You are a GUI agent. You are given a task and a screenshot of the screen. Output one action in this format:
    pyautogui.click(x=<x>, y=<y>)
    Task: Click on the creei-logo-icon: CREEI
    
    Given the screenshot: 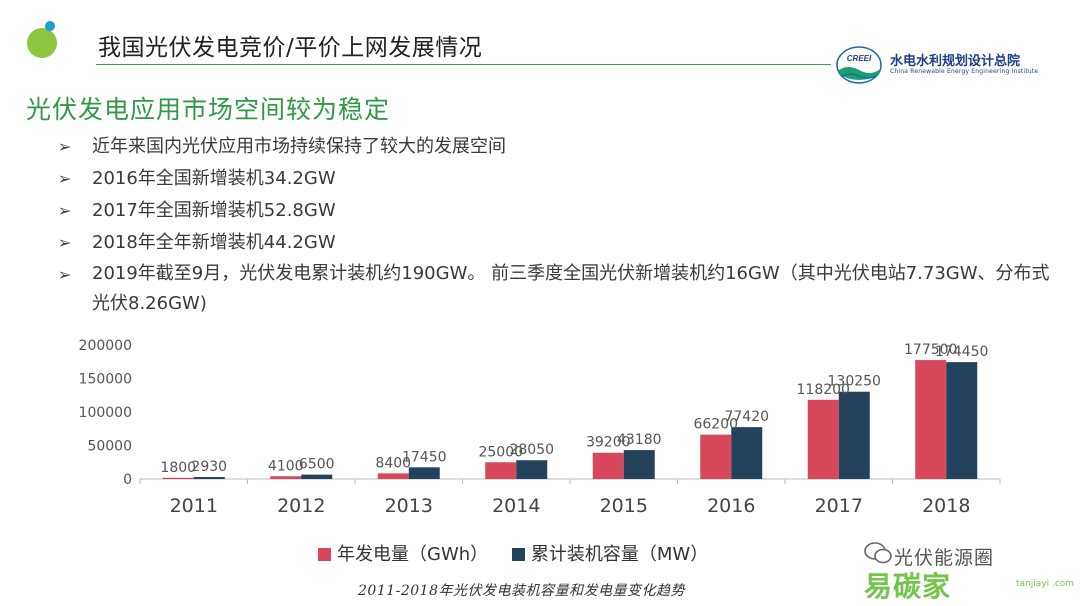 What is the action you would take?
    pyautogui.click(x=859, y=65)
    